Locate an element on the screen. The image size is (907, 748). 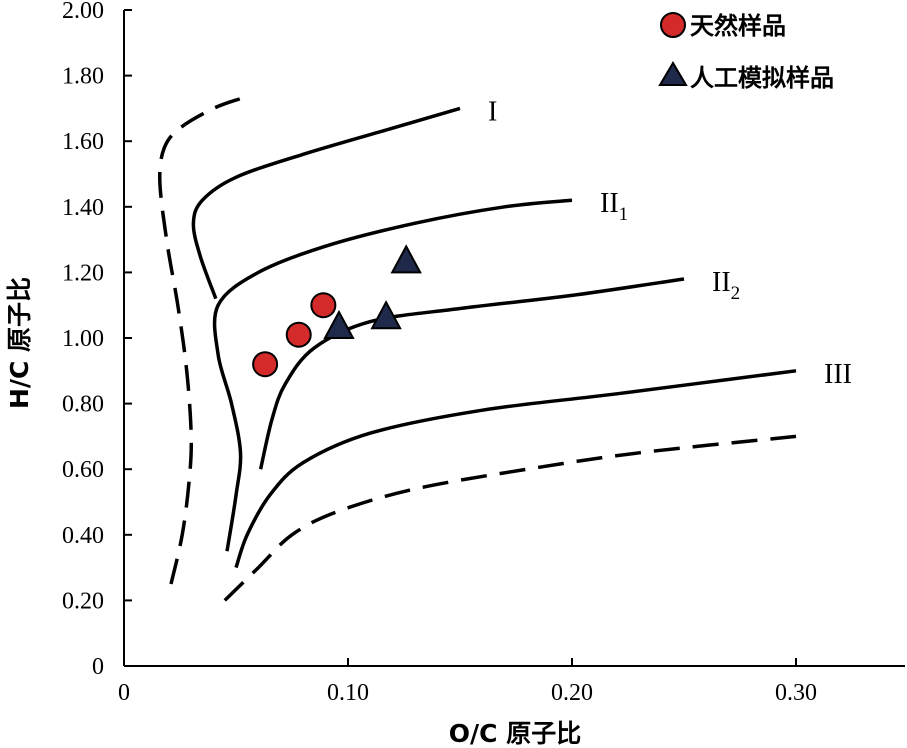
y-tick-label: 1.00 is located at coordinates (83, 339).